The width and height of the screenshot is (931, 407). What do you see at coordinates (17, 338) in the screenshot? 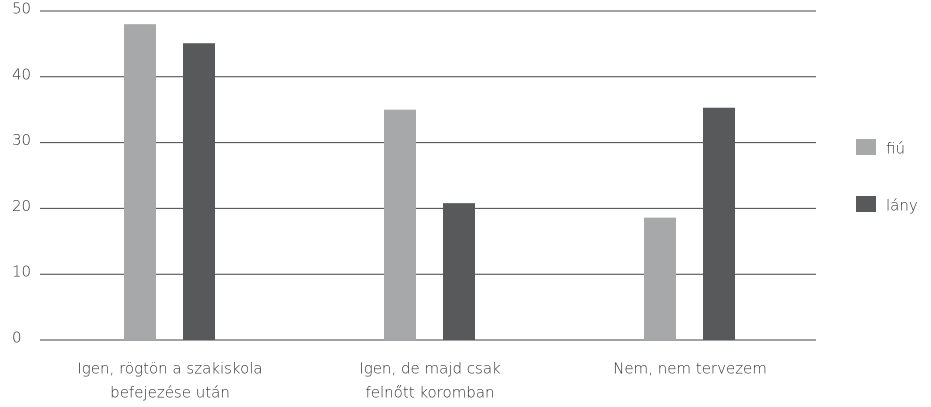
I see `y-tick-label: 0` at bounding box center [17, 338].